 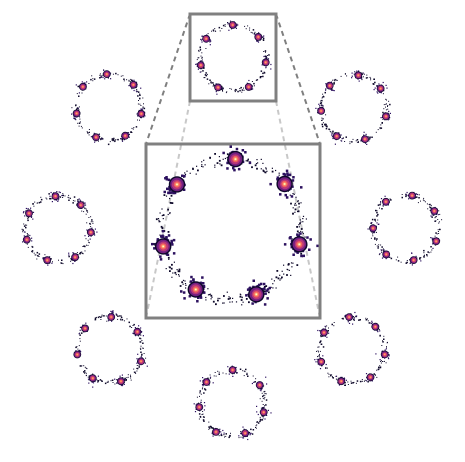 I want to click on ring-top-left, so click(x=108, y=107).